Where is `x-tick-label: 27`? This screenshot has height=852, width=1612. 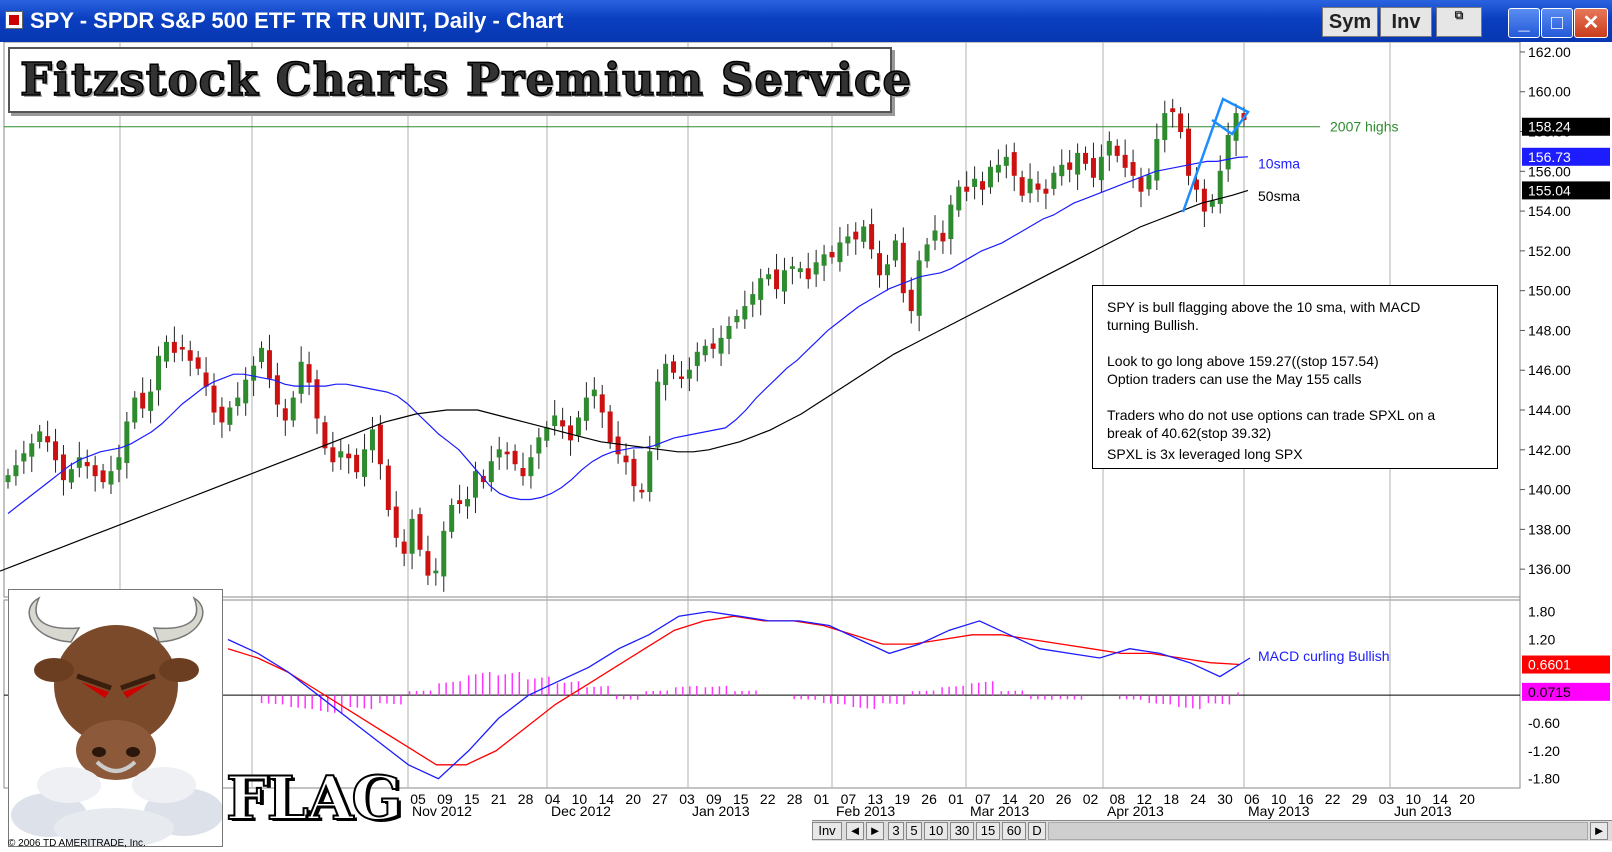 x-tick-label: 27 is located at coordinates (660, 799).